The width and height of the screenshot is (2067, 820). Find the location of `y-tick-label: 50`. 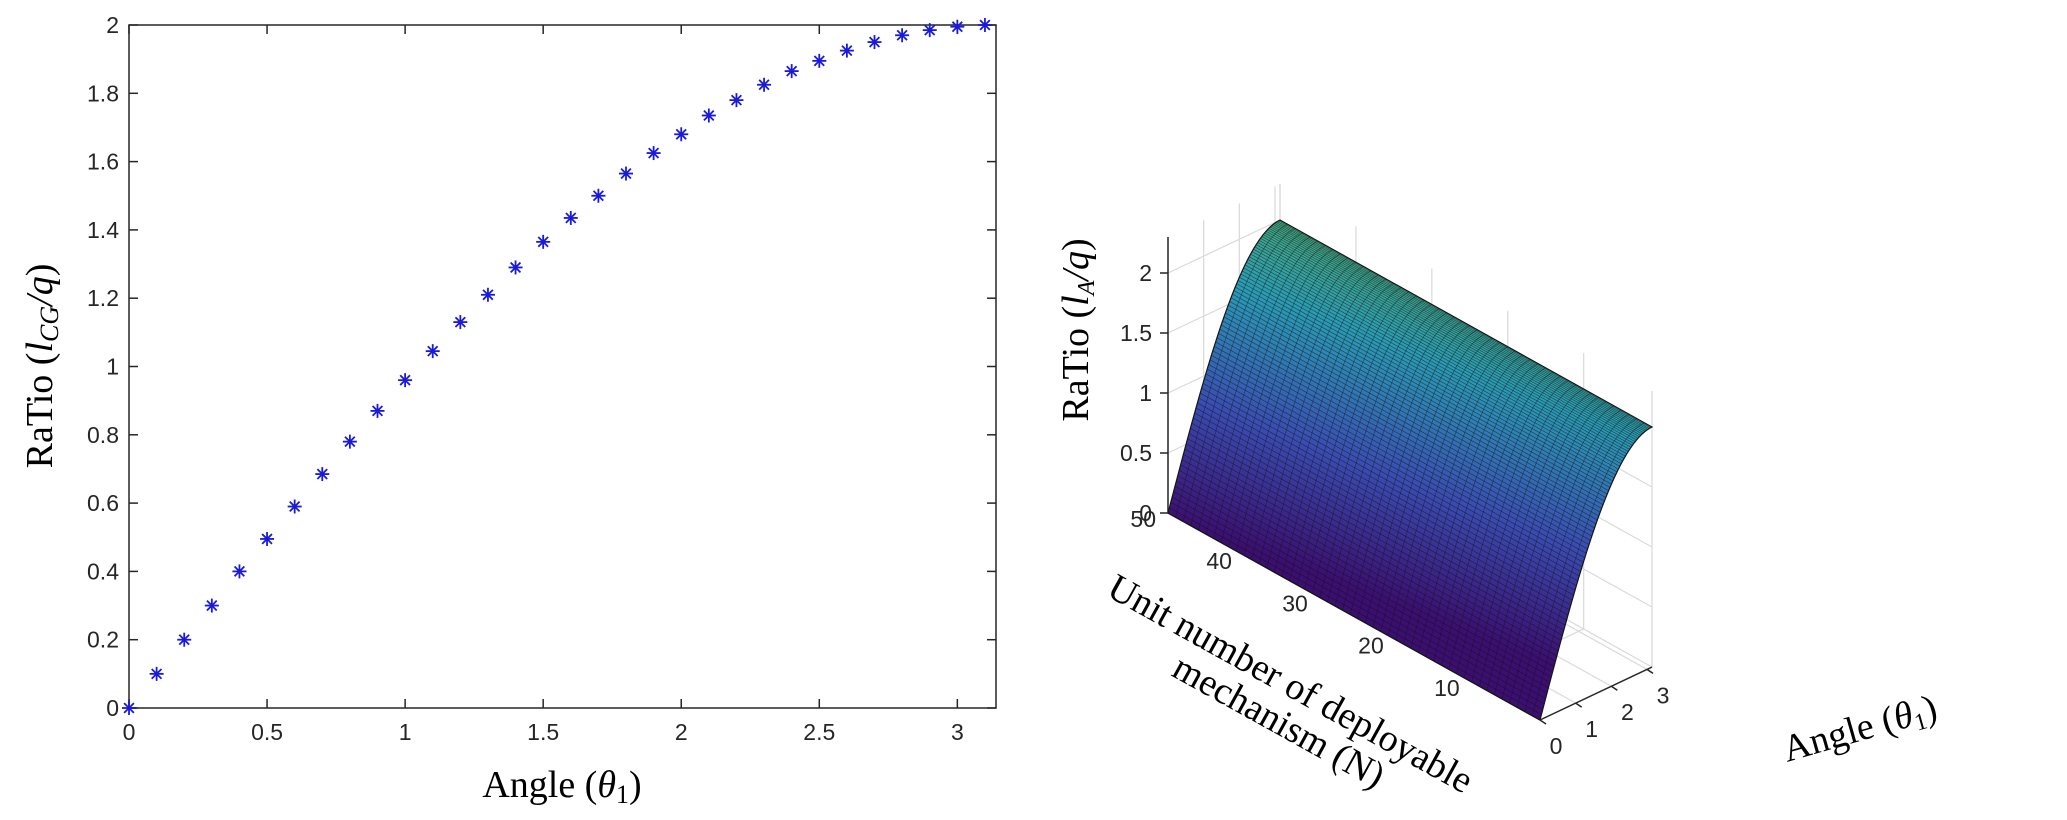

y-tick-label: 50 is located at coordinates (1143, 519).